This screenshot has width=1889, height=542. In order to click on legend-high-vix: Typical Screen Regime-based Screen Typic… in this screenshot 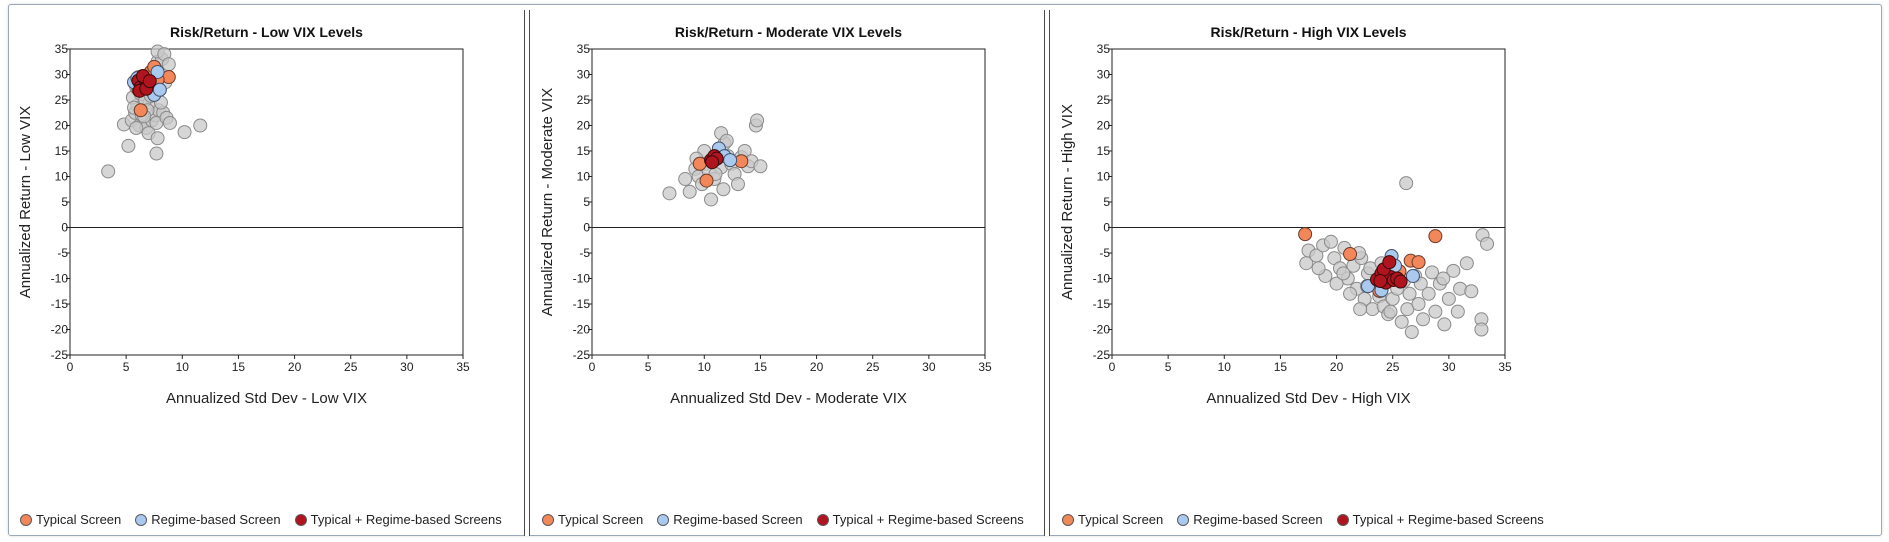, I will do `click(1303, 519)`.